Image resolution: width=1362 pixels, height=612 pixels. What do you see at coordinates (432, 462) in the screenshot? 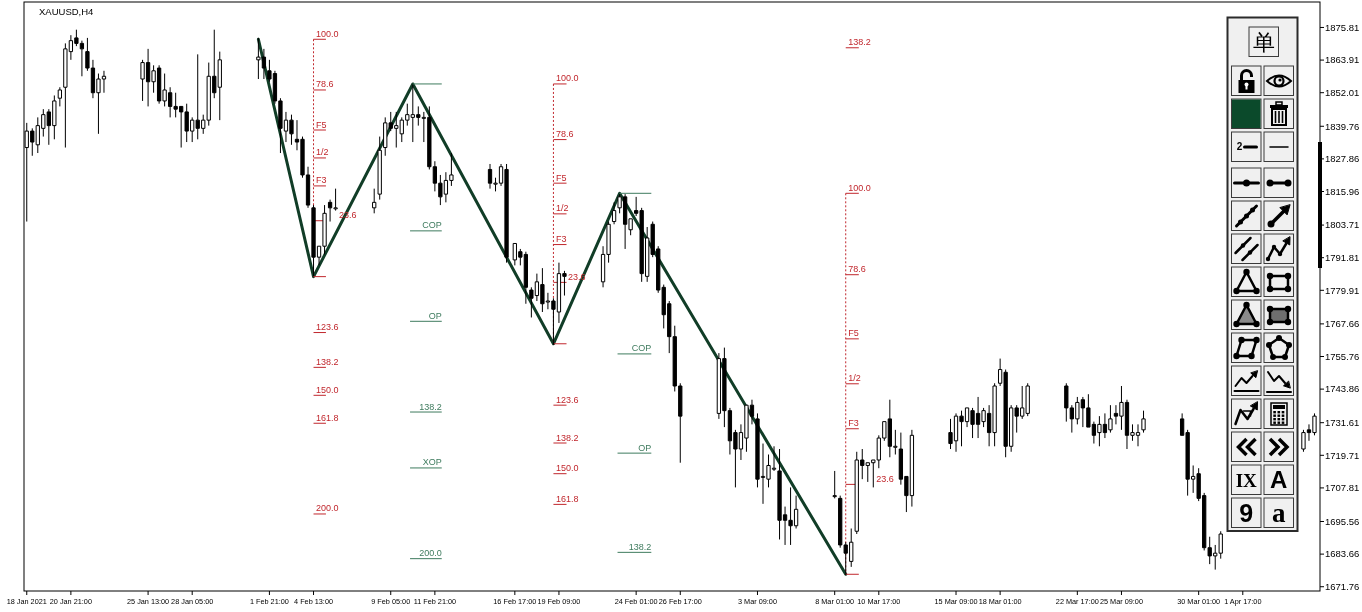
I see `series-label: XOP` at bounding box center [432, 462].